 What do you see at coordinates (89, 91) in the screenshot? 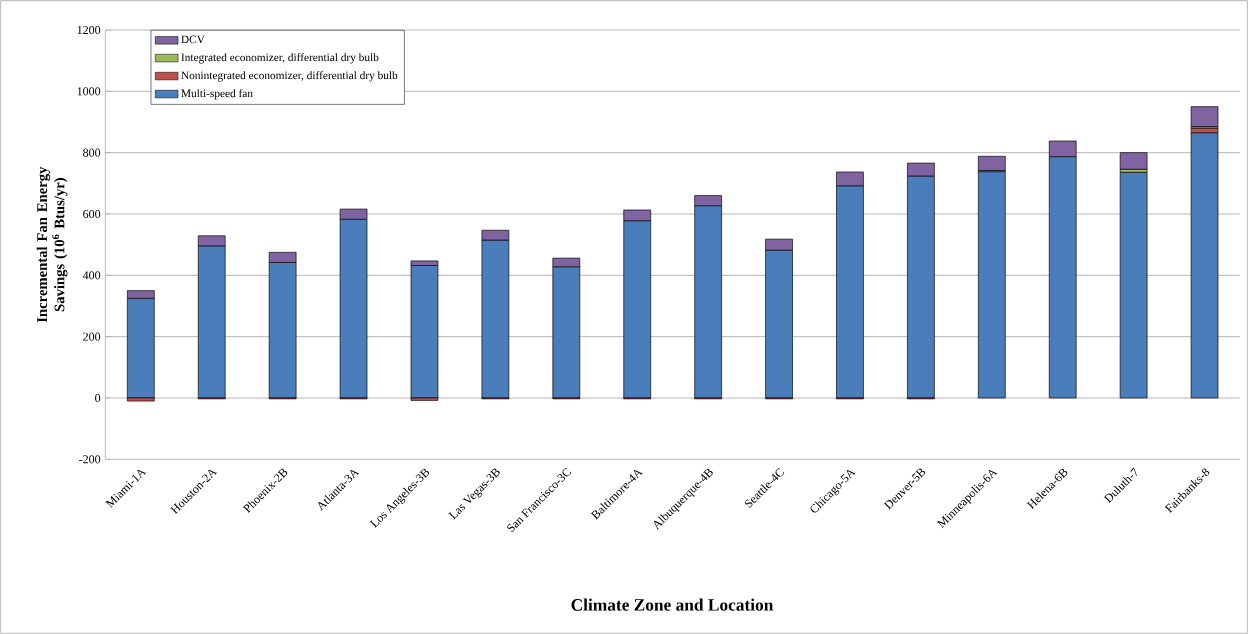
I see `y-tick-label: 1000` at bounding box center [89, 91].